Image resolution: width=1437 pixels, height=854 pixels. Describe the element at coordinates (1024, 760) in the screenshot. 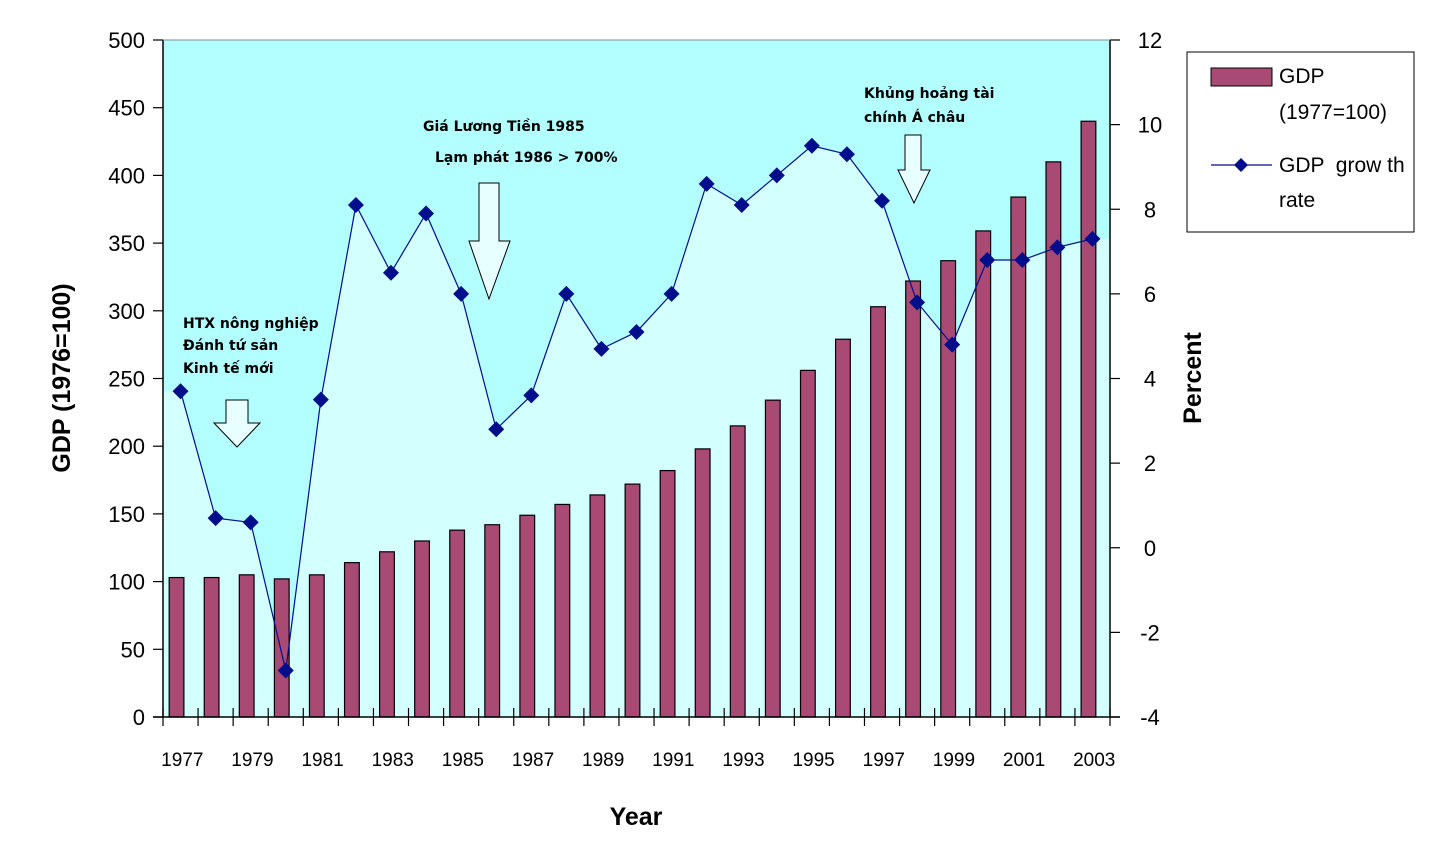

I see `x-tick-label: 2001` at that location.